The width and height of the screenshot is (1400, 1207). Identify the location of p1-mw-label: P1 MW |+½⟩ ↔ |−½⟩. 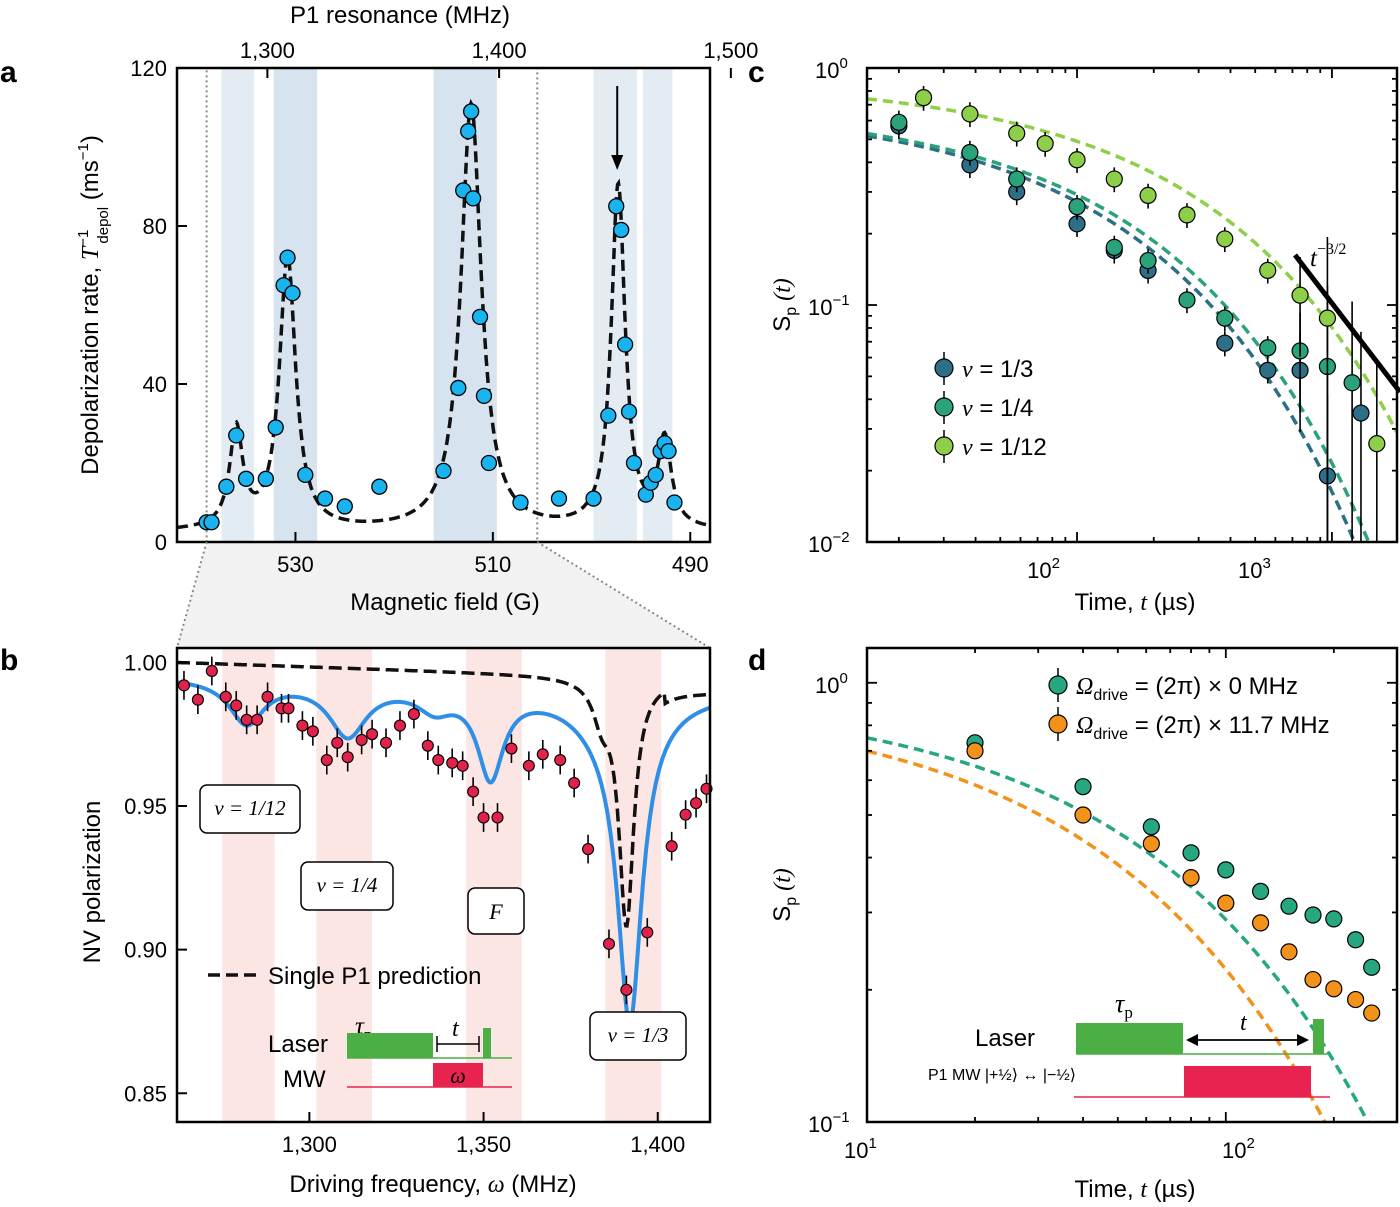
(1002, 1075).